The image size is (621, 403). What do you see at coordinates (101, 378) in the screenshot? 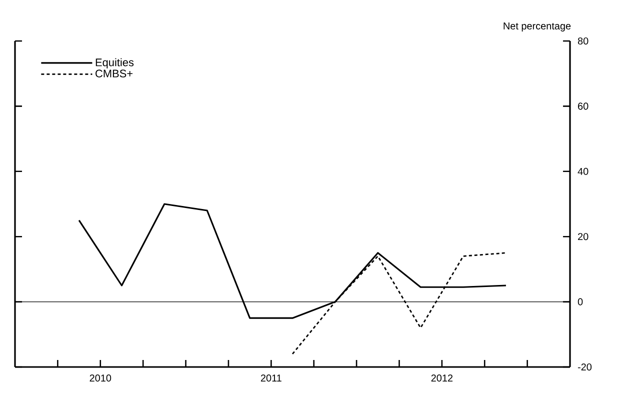
I see `x-tick-label: 2010` at bounding box center [101, 378].